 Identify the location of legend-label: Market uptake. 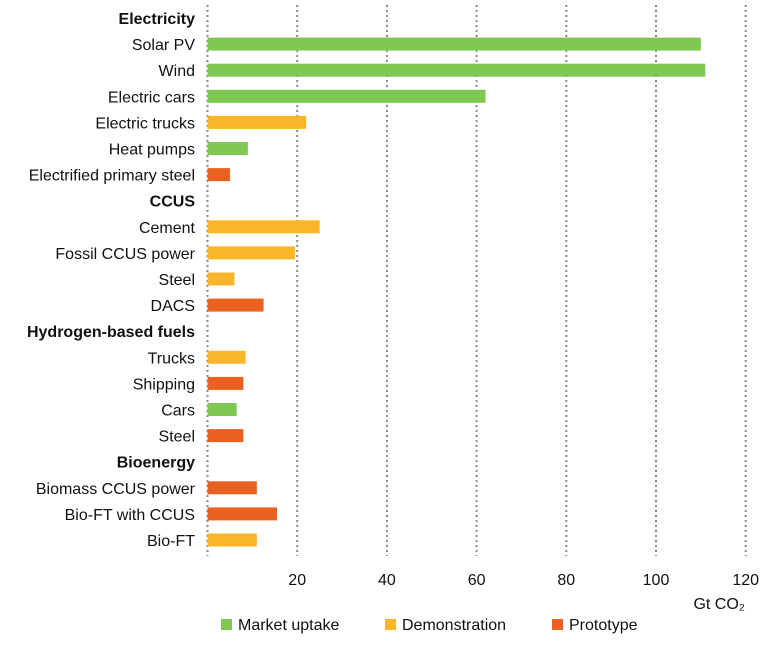
(288, 625).